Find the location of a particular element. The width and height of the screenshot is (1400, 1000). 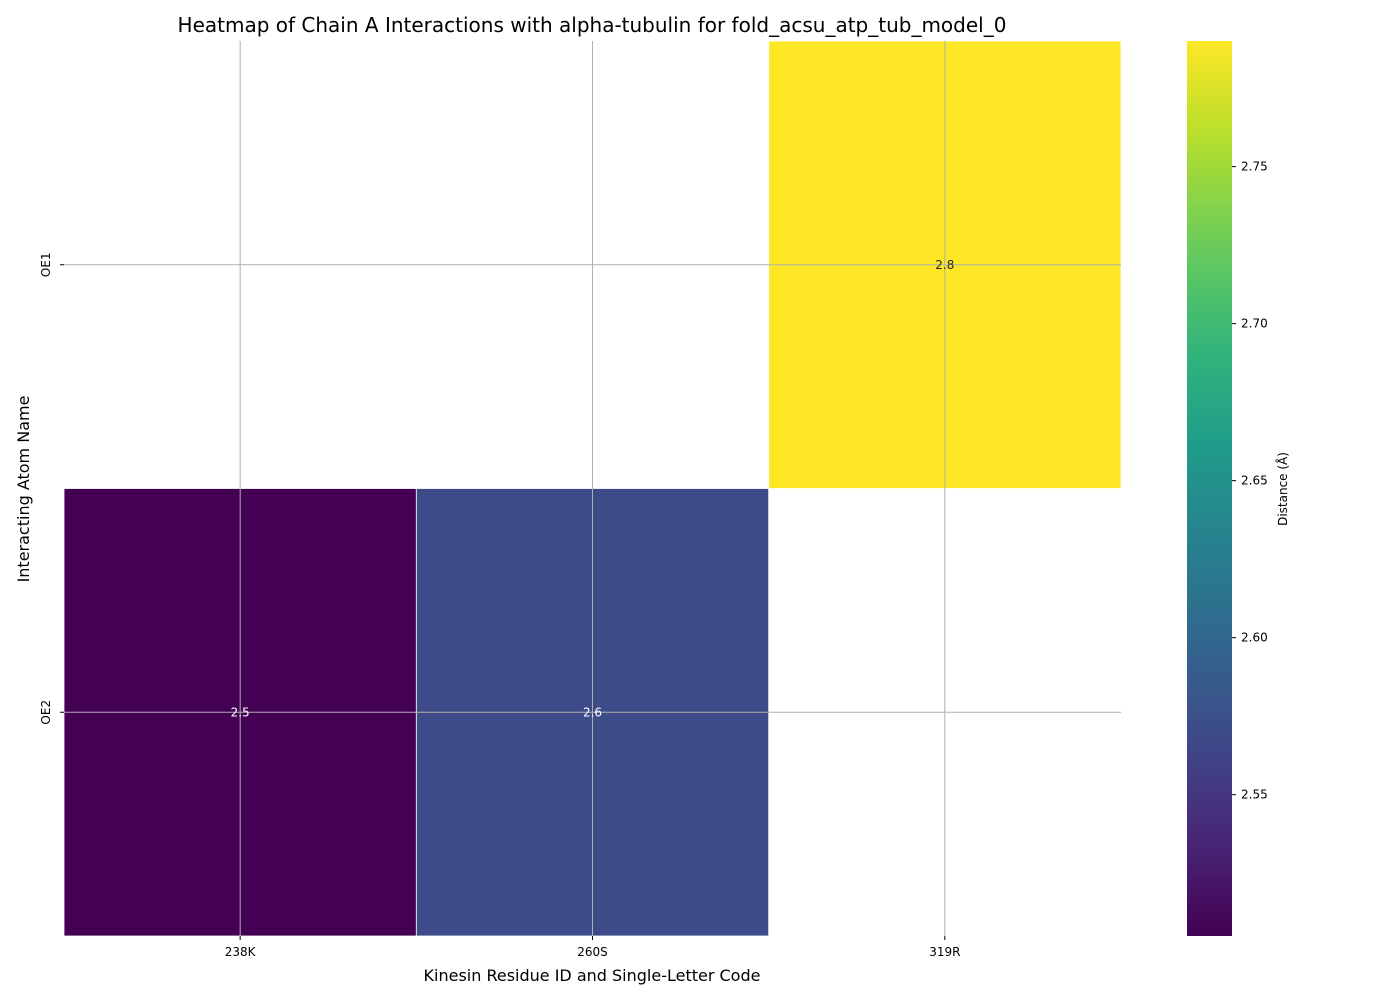

y-axis-label: Interacting Atom Name is located at coordinates (23, 489).